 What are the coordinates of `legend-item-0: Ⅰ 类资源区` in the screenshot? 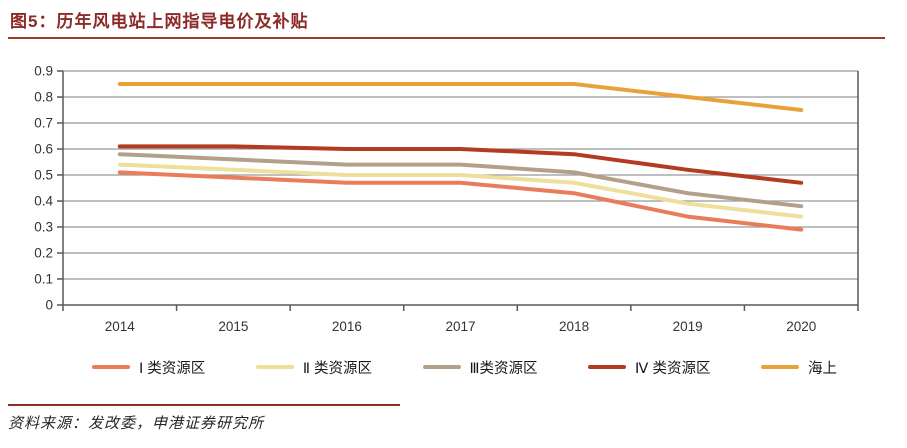 It's located at (148, 367).